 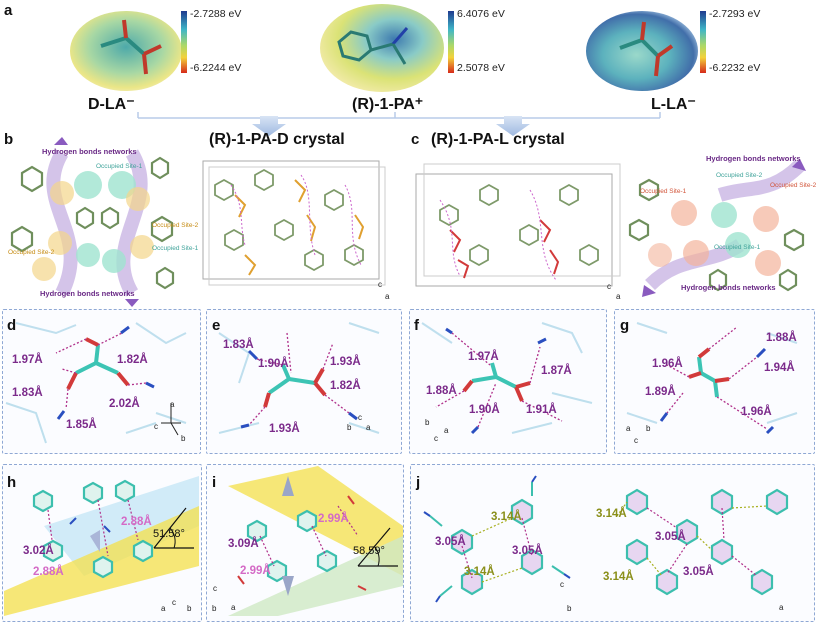 I want to click on panel-label-c: c, so click(x=415, y=139).